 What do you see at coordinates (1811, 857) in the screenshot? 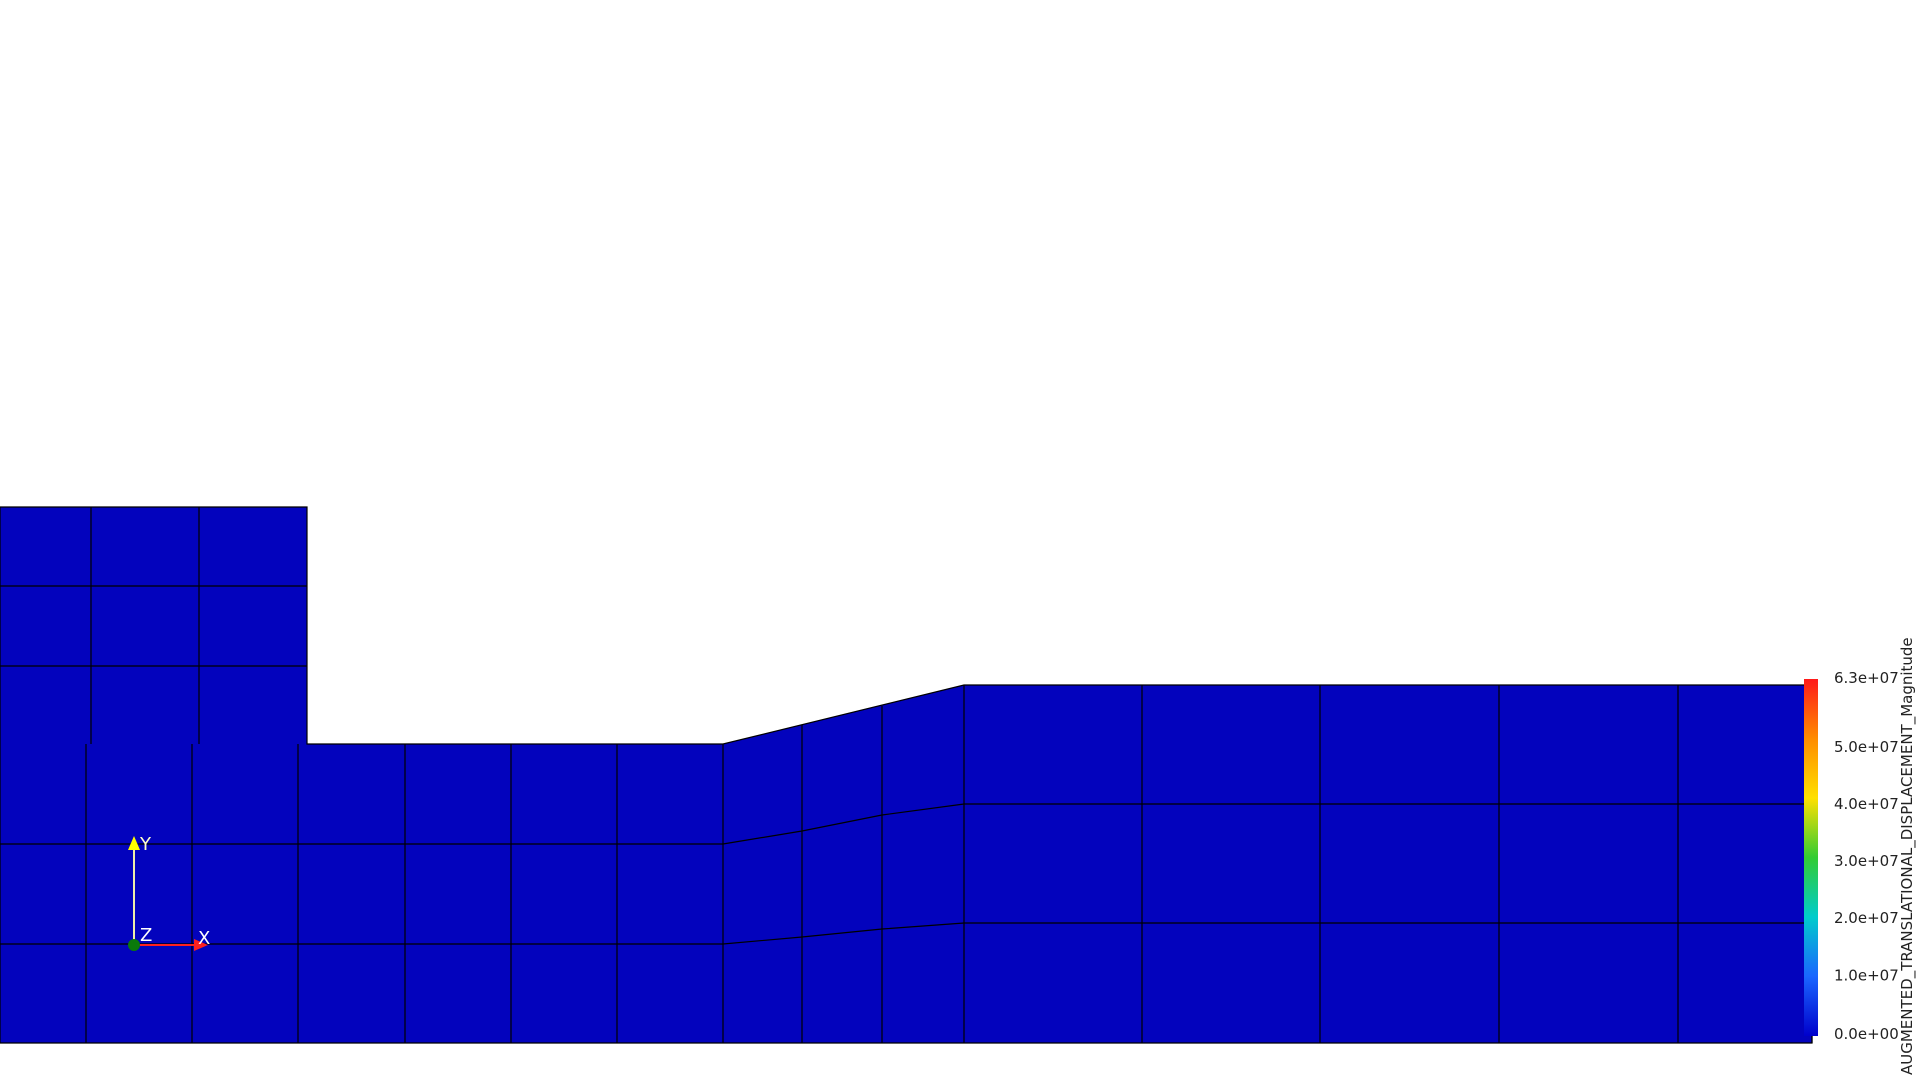
I see `scalar-bar-gradient` at bounding box center [1811, 857].